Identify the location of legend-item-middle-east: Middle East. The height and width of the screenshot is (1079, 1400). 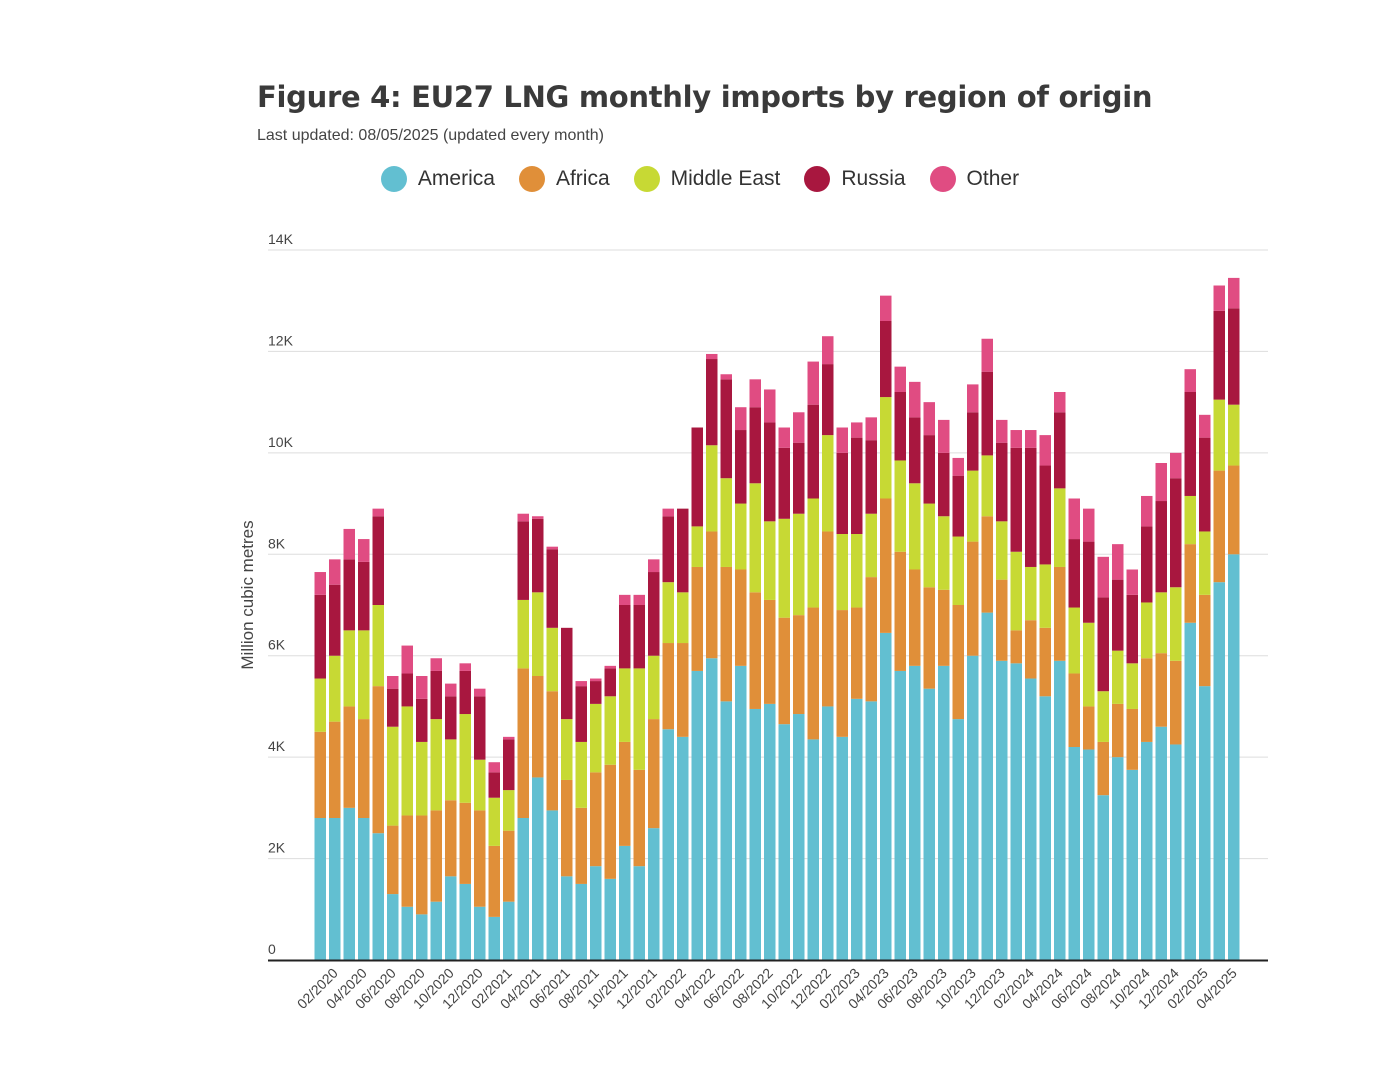
(706, 179).